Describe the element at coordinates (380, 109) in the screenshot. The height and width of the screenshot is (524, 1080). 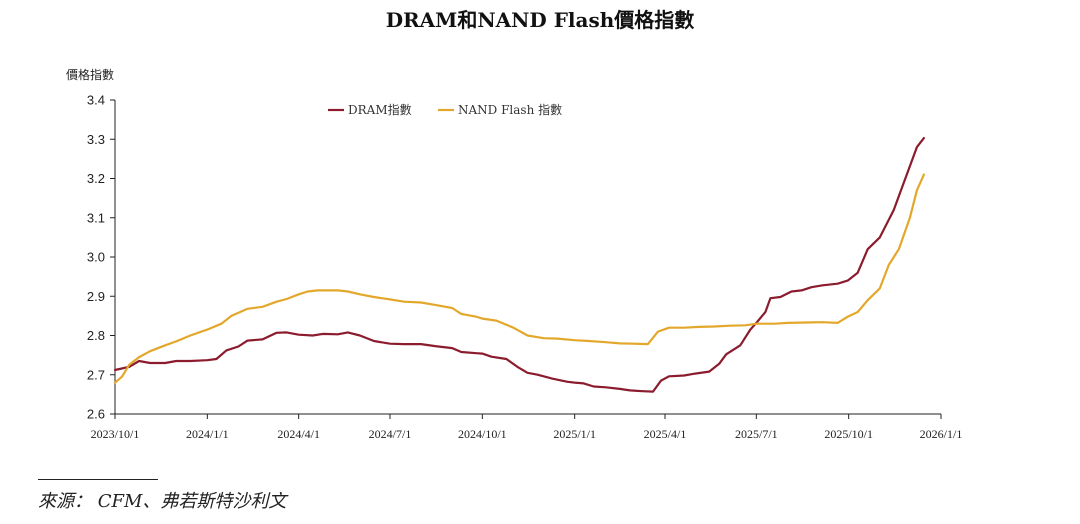
I see `legend-label: DRAM指數` at that location.